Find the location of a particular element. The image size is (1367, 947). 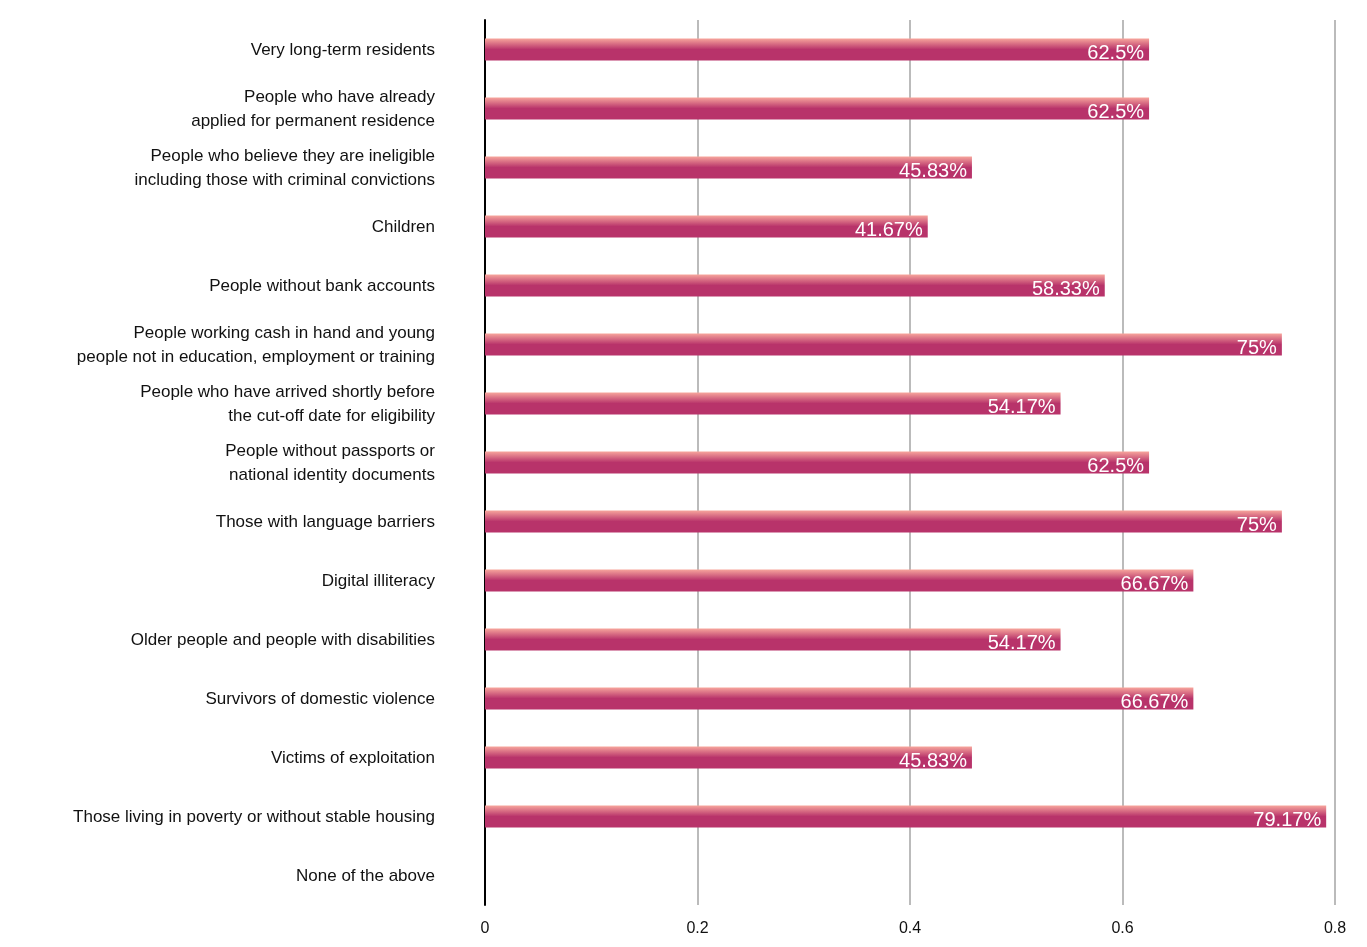

y-tick-label: People without passports or national identity documents is located at coordinates (330, 462).